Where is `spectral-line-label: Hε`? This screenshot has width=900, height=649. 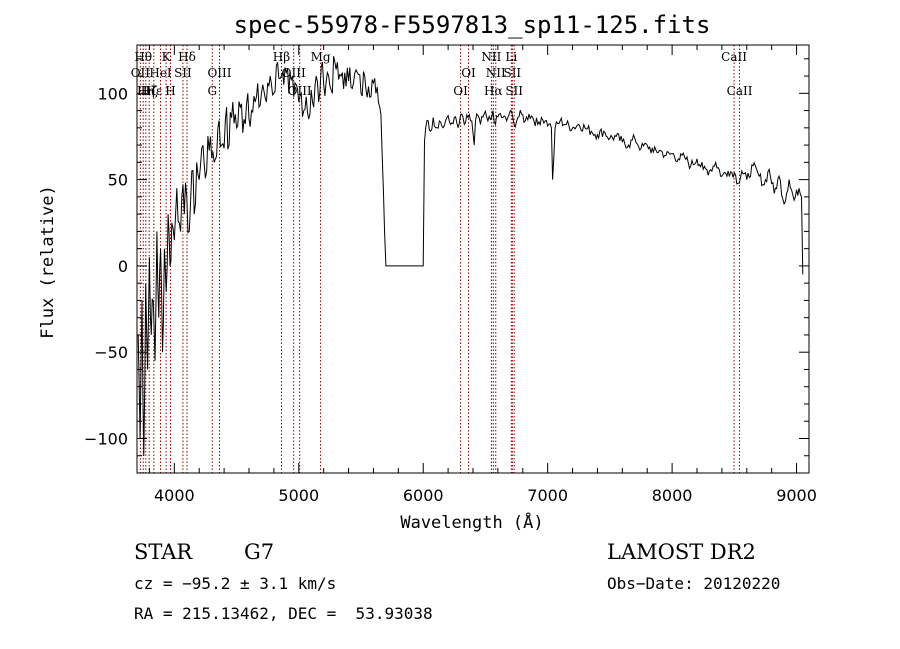
spectral-line-label: Hε is located at coordinates (153, 91).